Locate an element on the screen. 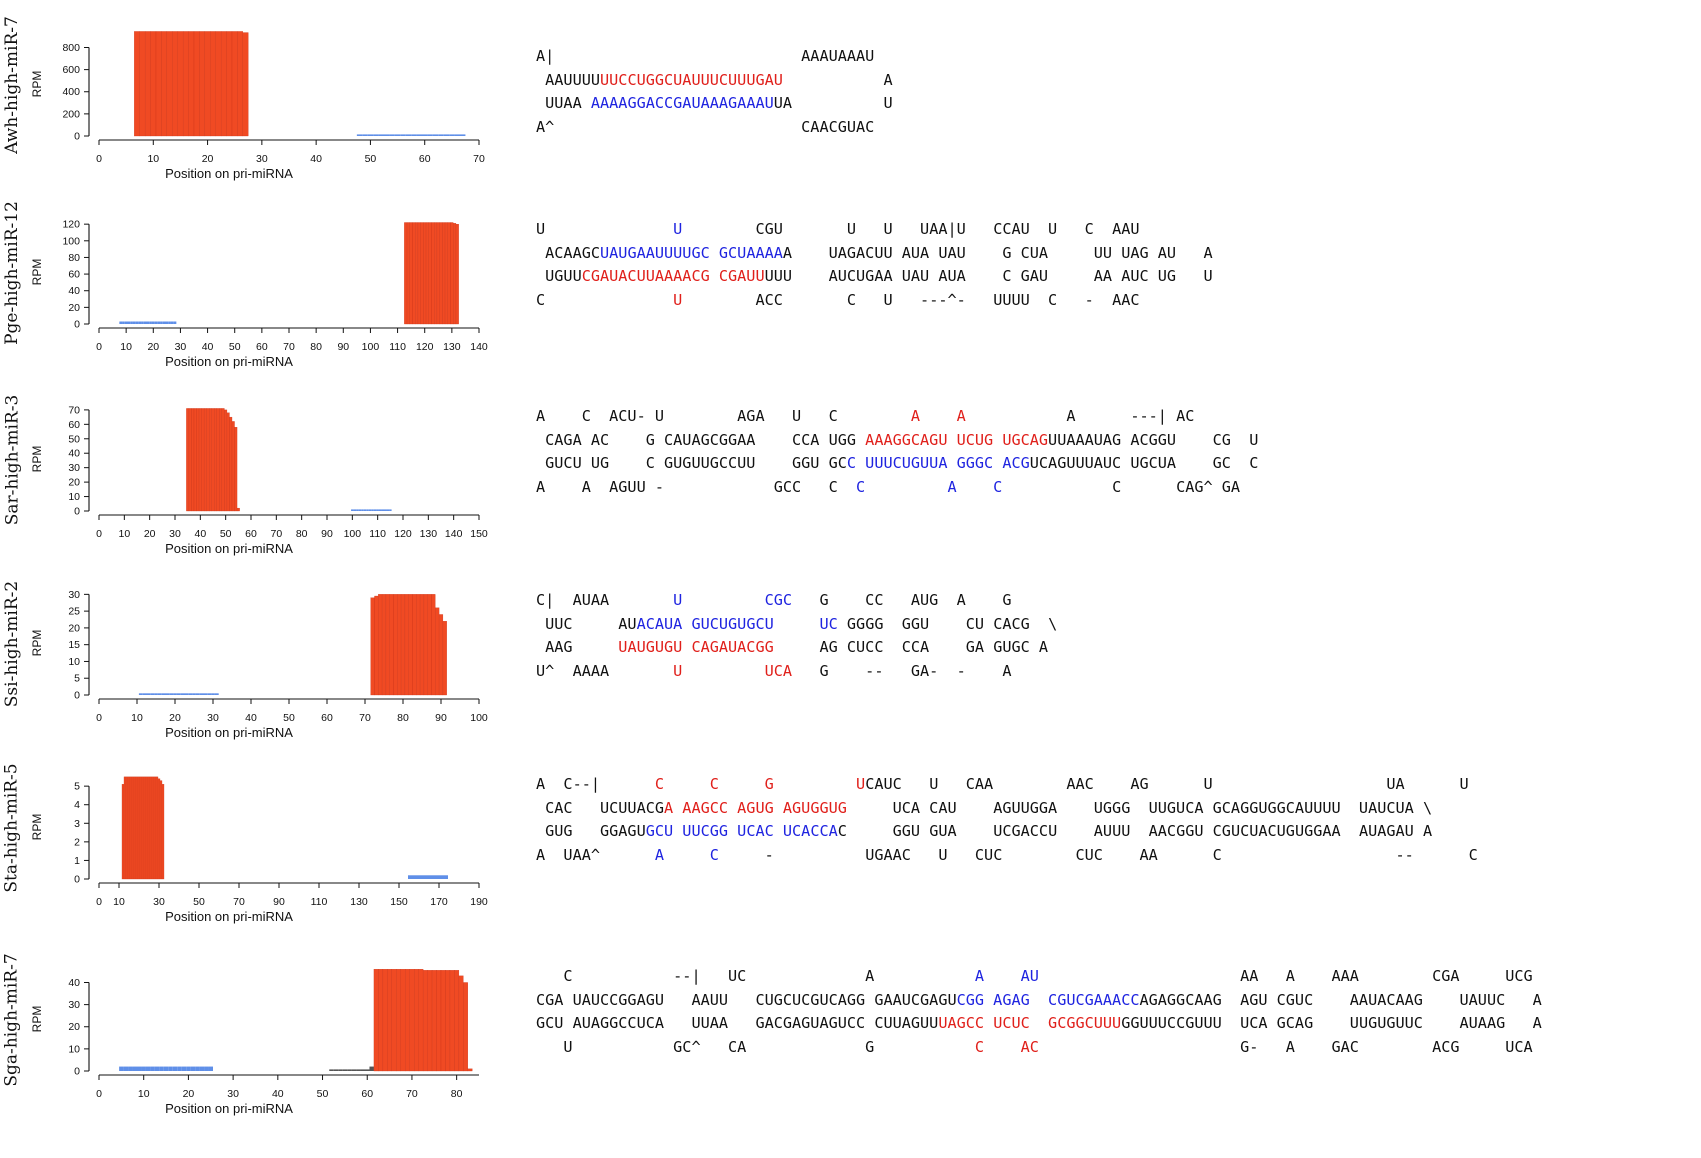 The image size is (1701, 1158). sequence-segment: GCU AUAGGCCUCA UUAA GACGAGUAGUCC CUUAGUU is located at coordinates (737, 1023).